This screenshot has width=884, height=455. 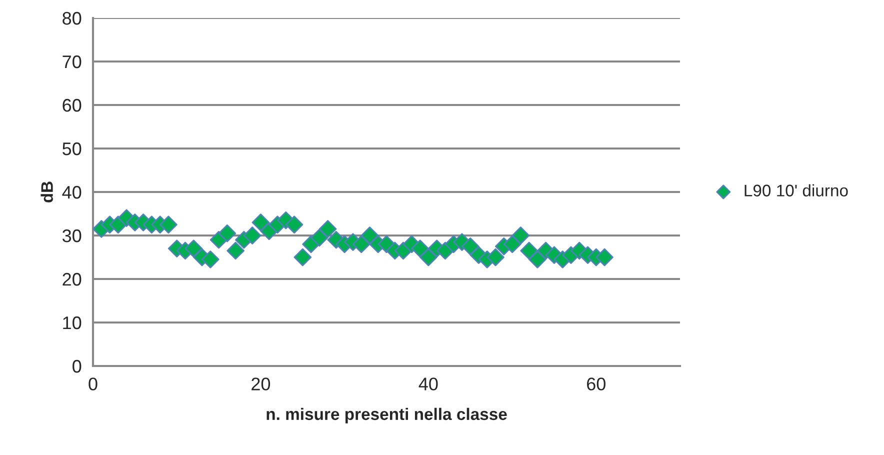 What do you see at coordinates (261, 384) in the screenshot?
I see `x-tick-label: 20` at bounding box center [261, 384].